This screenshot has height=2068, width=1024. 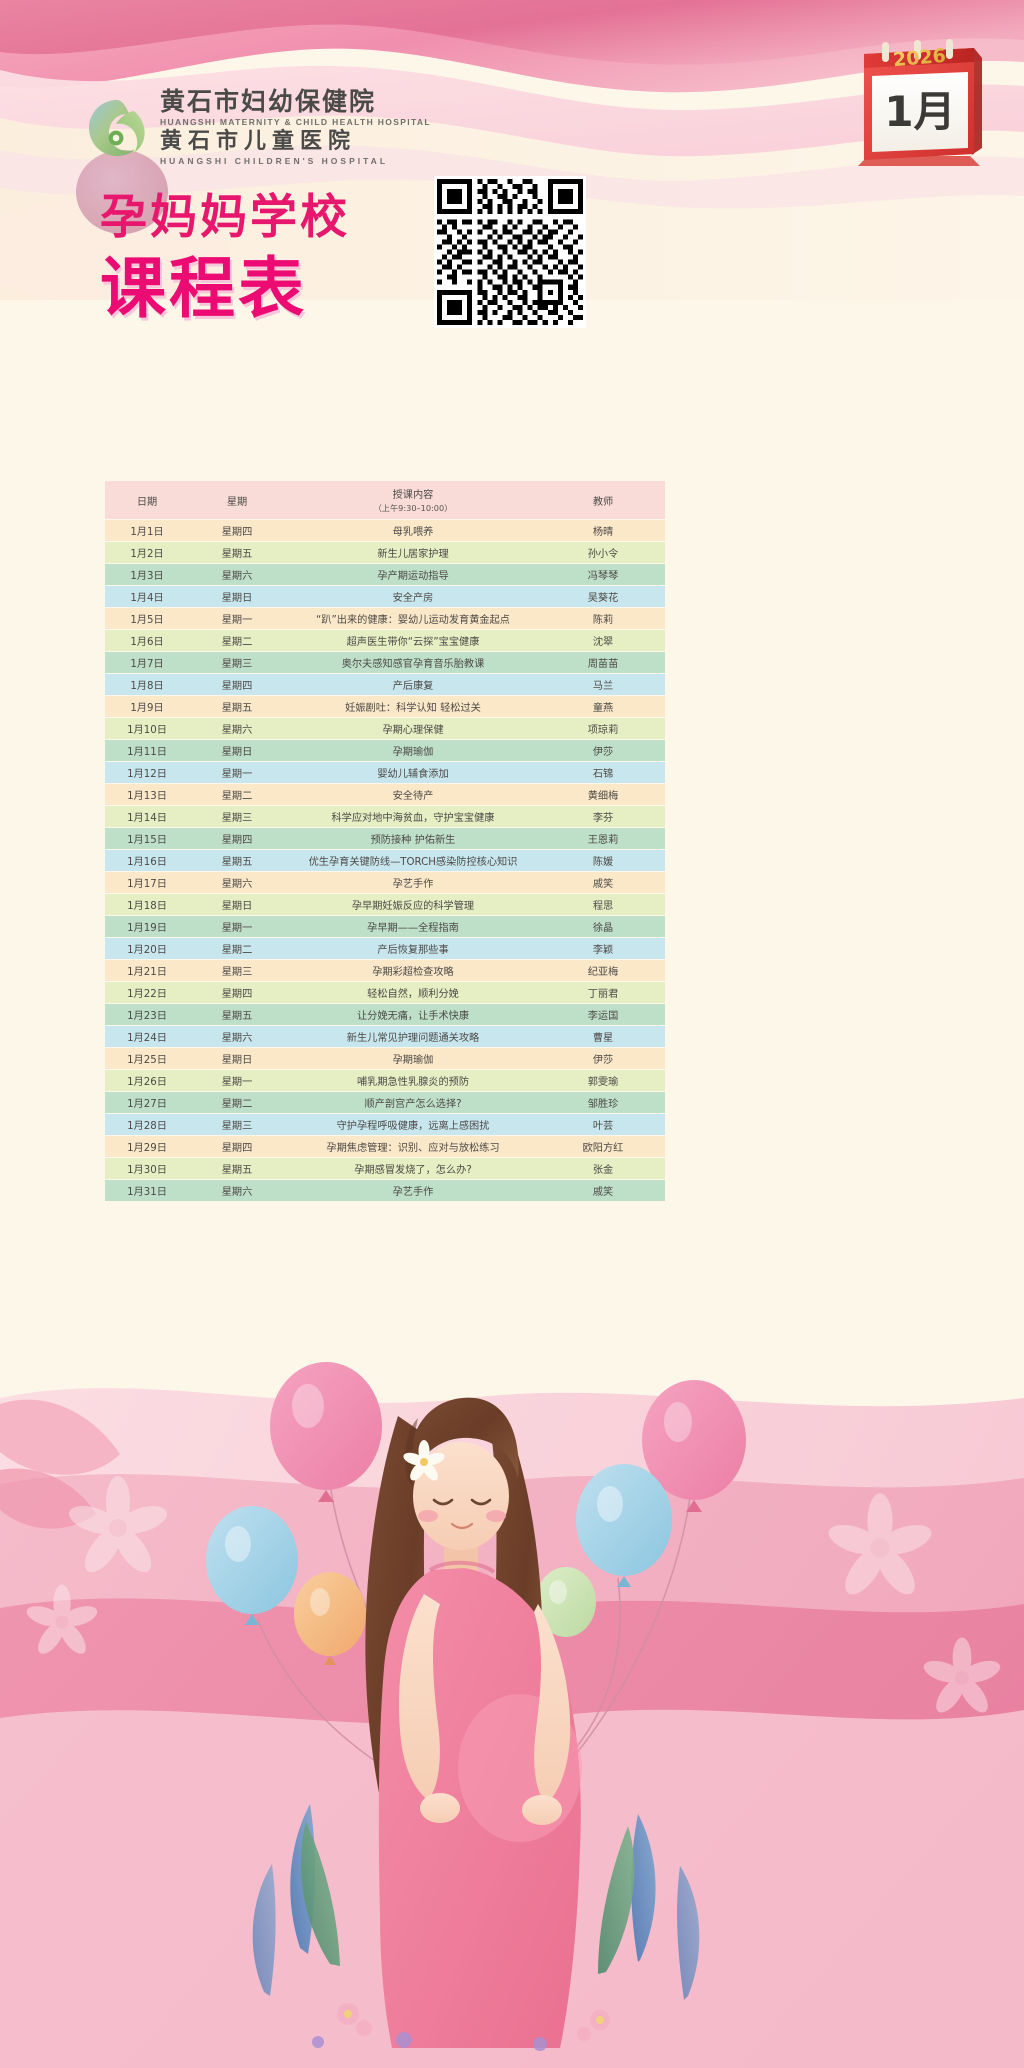 I want to click on cell-teacher: 孙小令, so click(x=603, y=552).